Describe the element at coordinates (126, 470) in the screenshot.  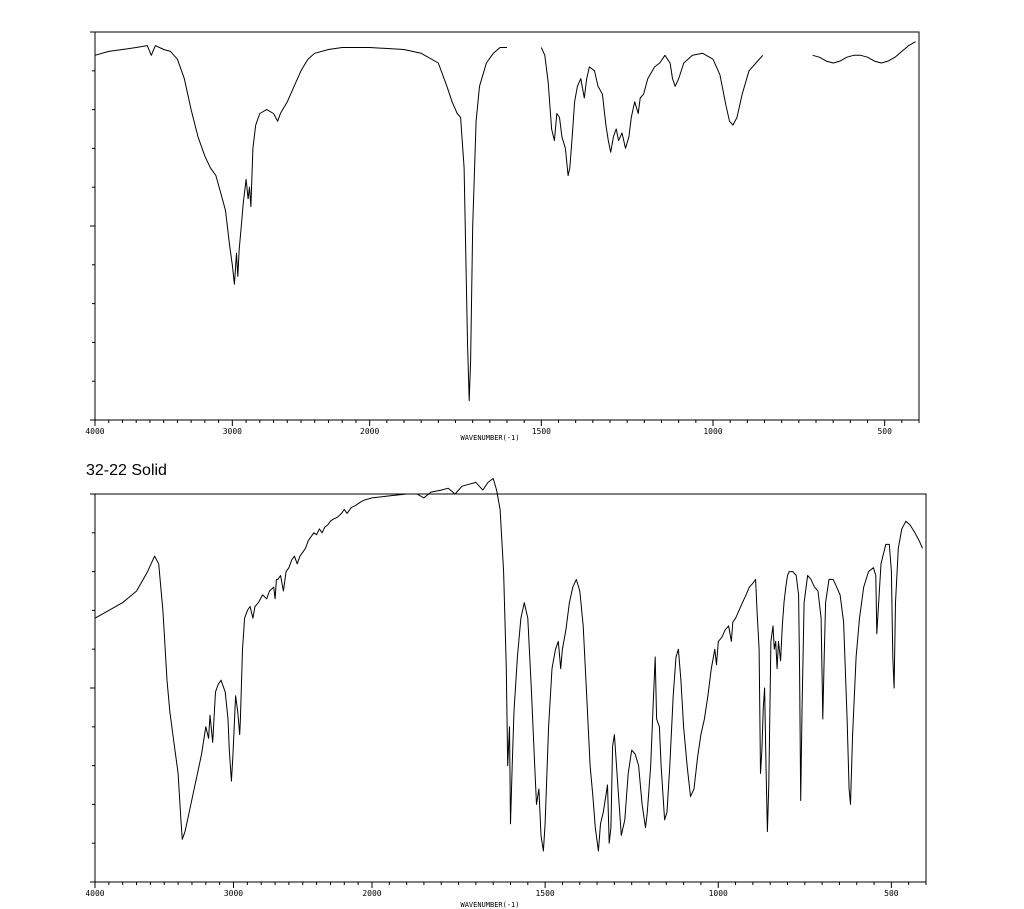
I see `sample-label: 32-22 Solid` at that location.